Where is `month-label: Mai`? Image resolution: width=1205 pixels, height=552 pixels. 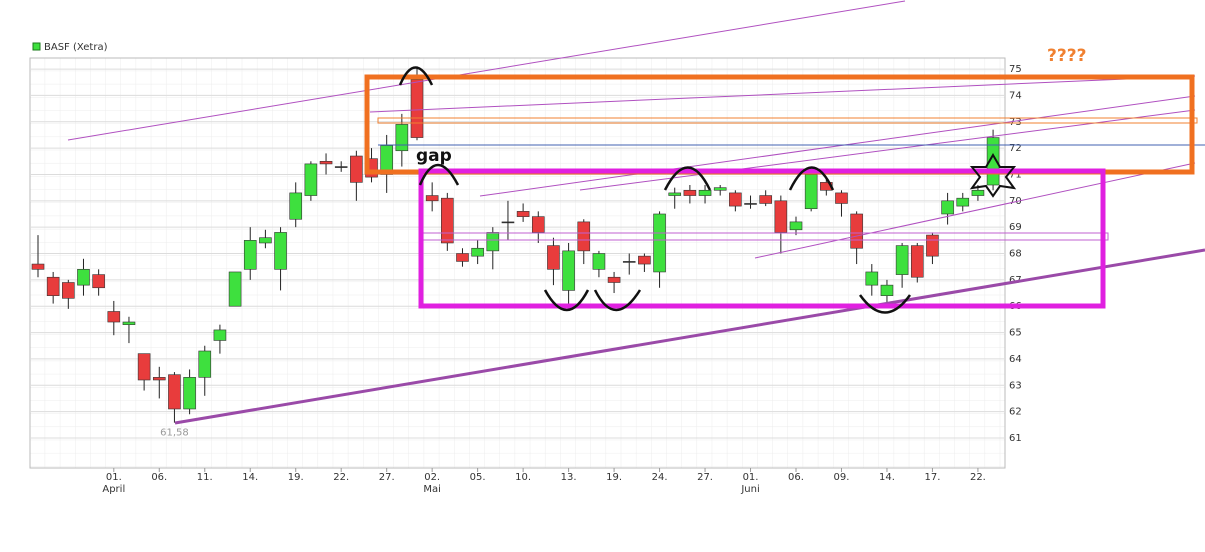 month-label: Mai is located at coordinates (432, 489).